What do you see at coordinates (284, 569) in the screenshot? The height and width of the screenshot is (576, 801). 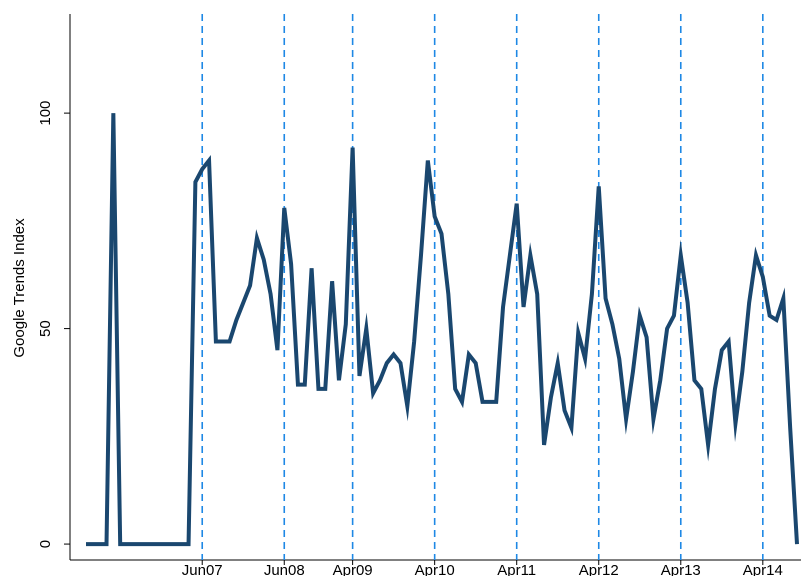 I see `x-tick-label: Jun08` at bounding box center [284, 569].